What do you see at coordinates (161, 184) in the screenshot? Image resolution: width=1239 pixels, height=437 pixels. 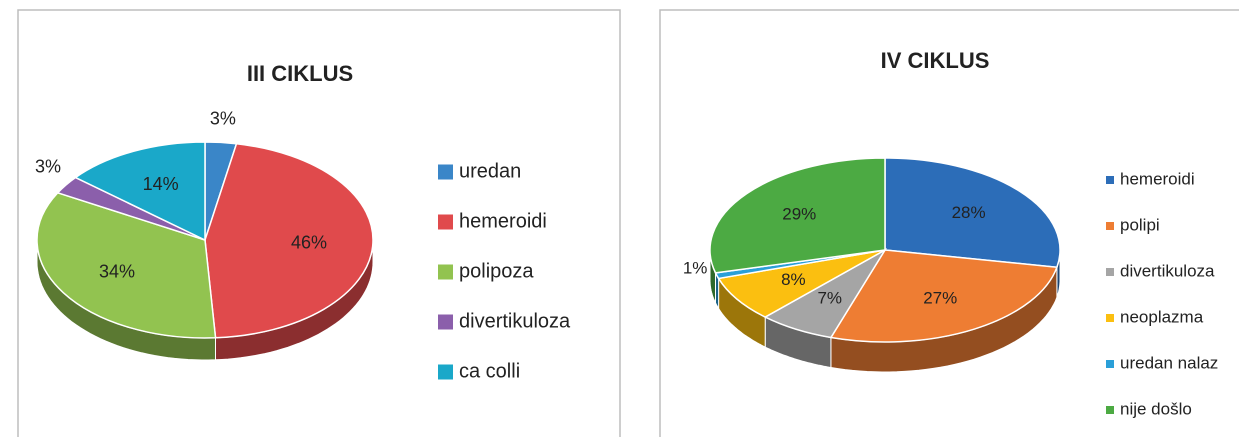 I see `value-label: 14%` at bounding box center [161, 184].